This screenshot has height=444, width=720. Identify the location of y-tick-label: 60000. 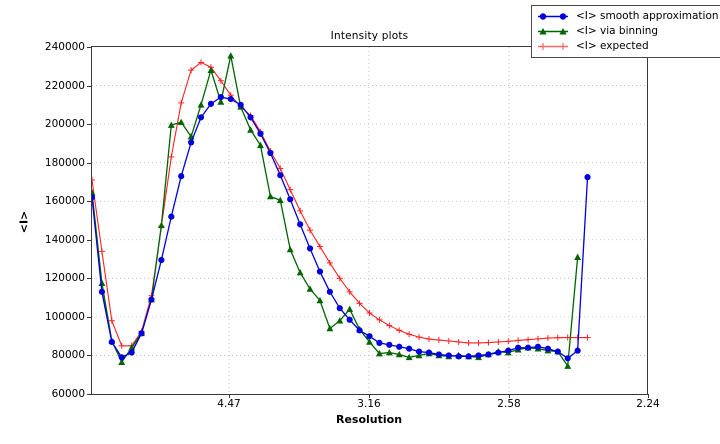
(68, 394).